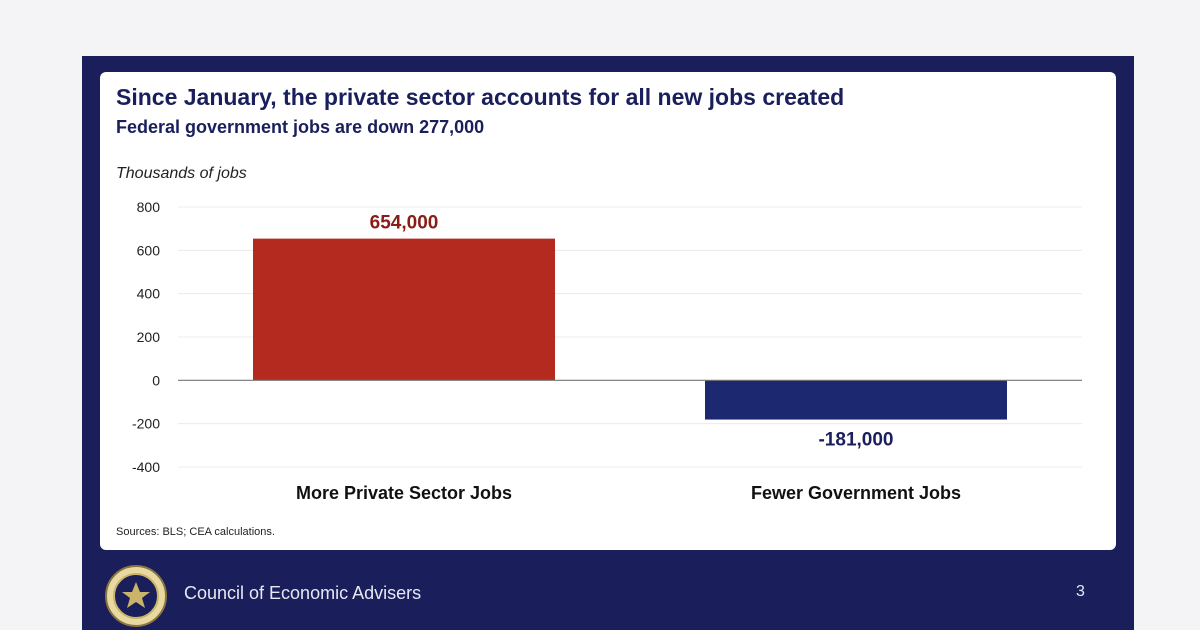 Image resolution: width=1200 pixels, height=630 pixels. Describe the element at coordinates (156, 380) in the screenshot. I see `y-tick-label: 0` at that location.